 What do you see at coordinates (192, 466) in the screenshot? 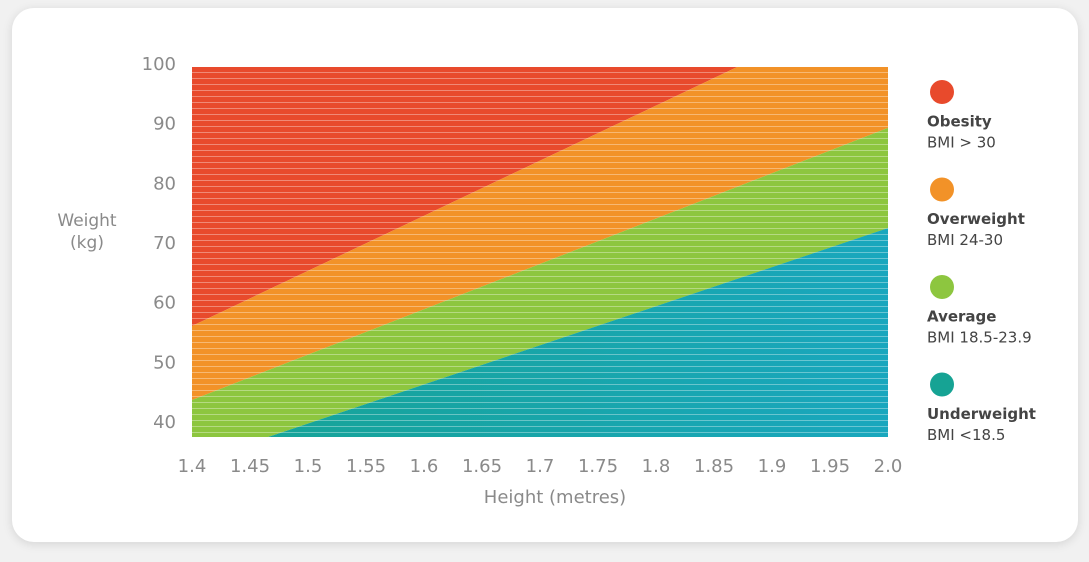
I see `x-tick-label: 1.4` at bounding box center [192, 466].